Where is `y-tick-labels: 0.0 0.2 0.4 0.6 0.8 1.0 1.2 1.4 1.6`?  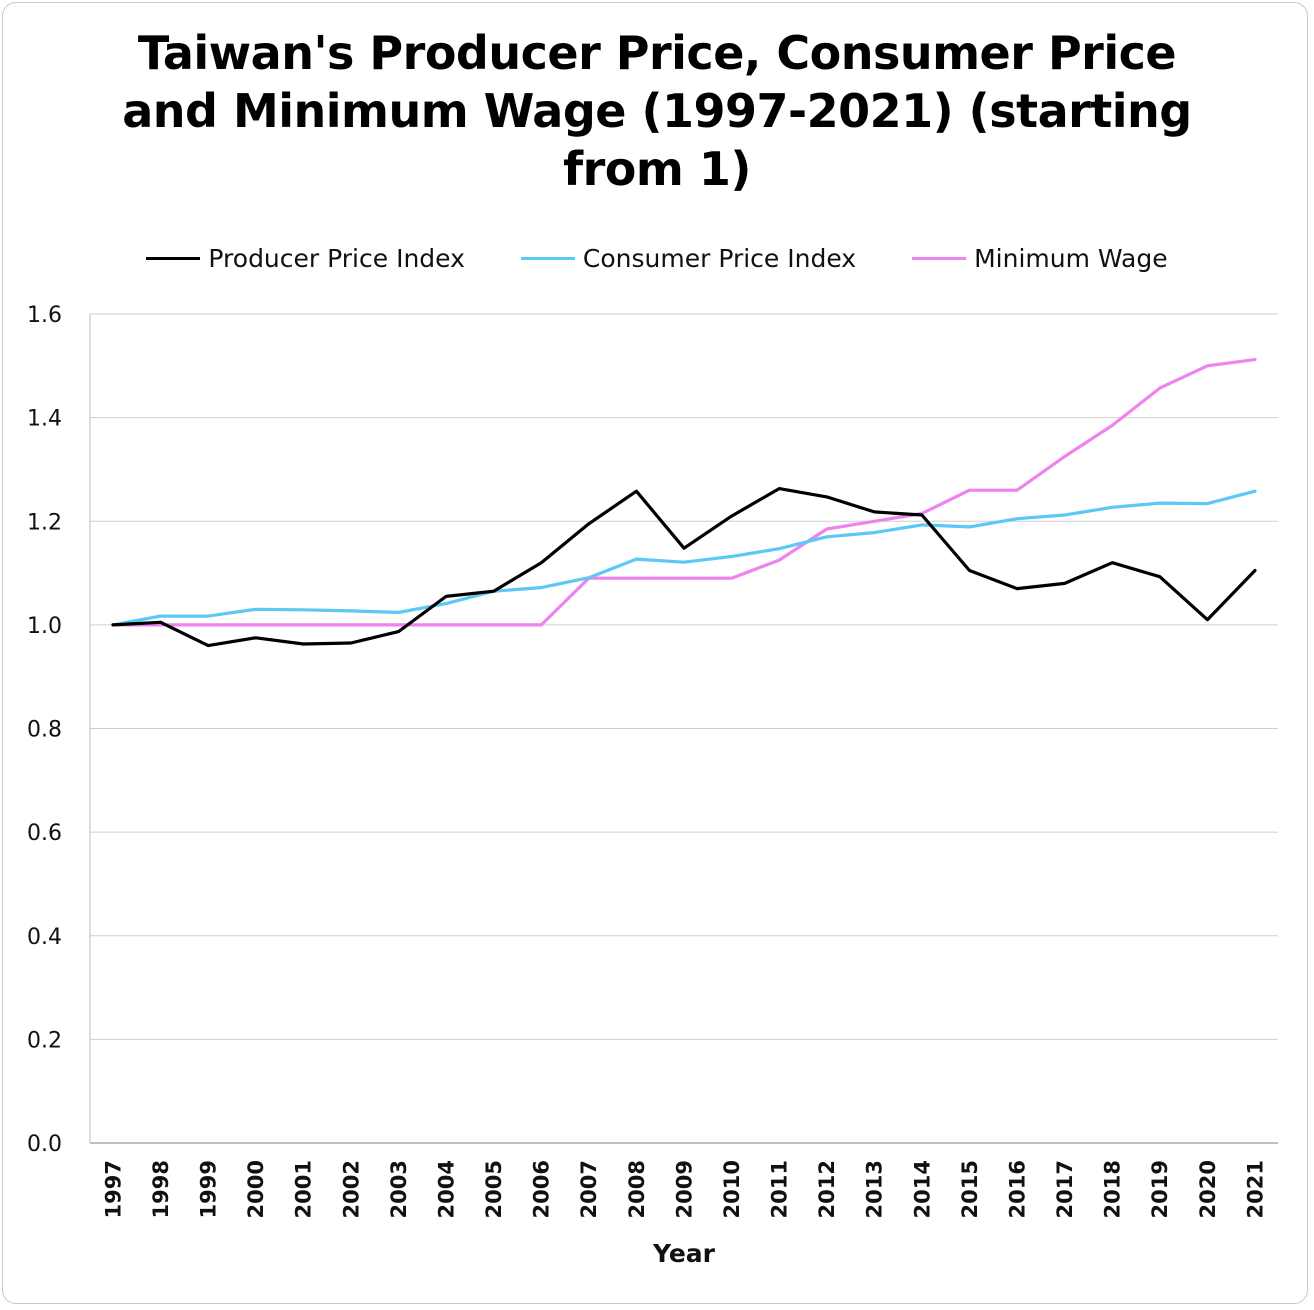 y-tick-labels: 0.0 0.2 0.4 0.6 0.8 1.0 1.2 1.4 1.6 is located at coordinates (44, 730).